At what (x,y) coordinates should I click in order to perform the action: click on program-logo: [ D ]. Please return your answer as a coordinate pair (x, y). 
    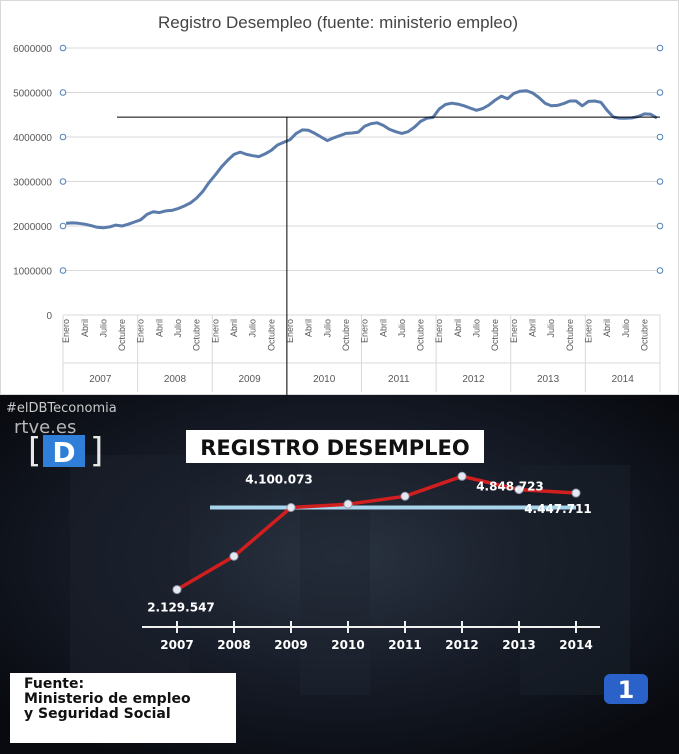
    Looking at the image, I should click on (65, 451).